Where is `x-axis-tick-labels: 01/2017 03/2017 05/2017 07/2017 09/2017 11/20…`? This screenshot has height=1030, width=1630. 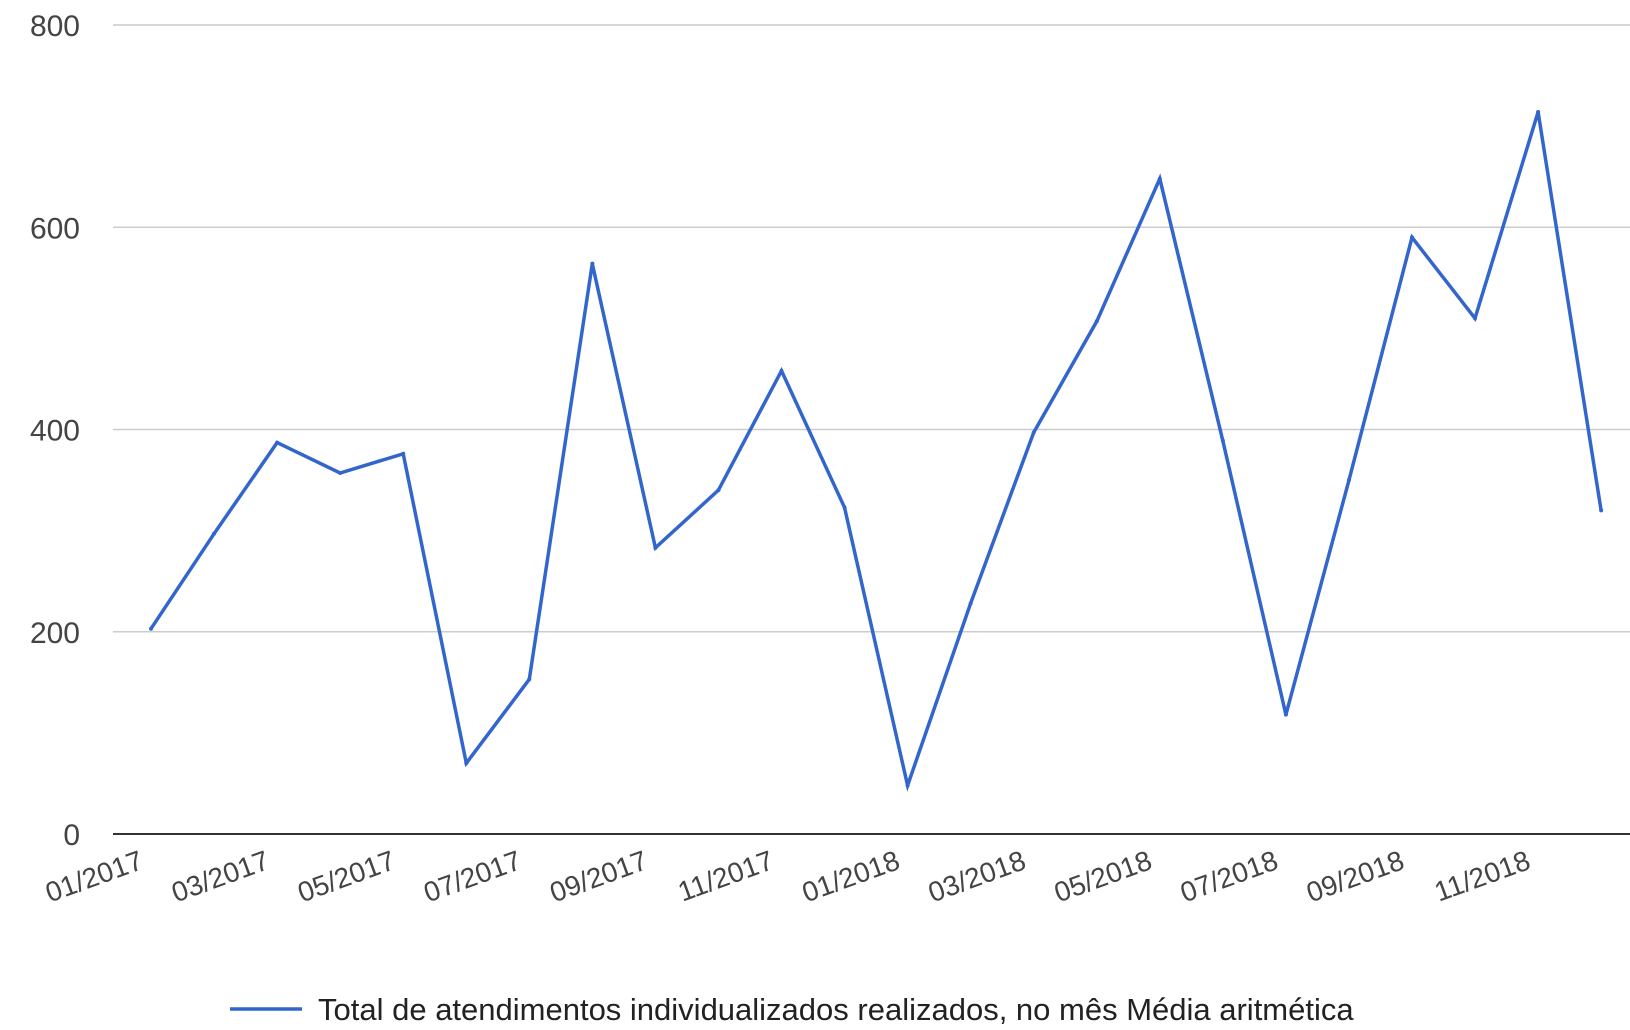
x-axis-tick-labels: 01/2017 03/2017 05/2017 07/2017 09/2017 11/20… is located at coordinates (787, 877).